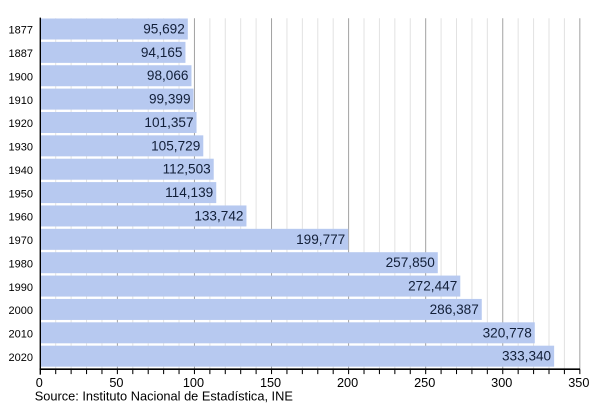 The height and width of the screenshot is (408, 600). Describe the element at coordinates (21, 194) in the screenshot. I see `svg-text: 1950` at that location.